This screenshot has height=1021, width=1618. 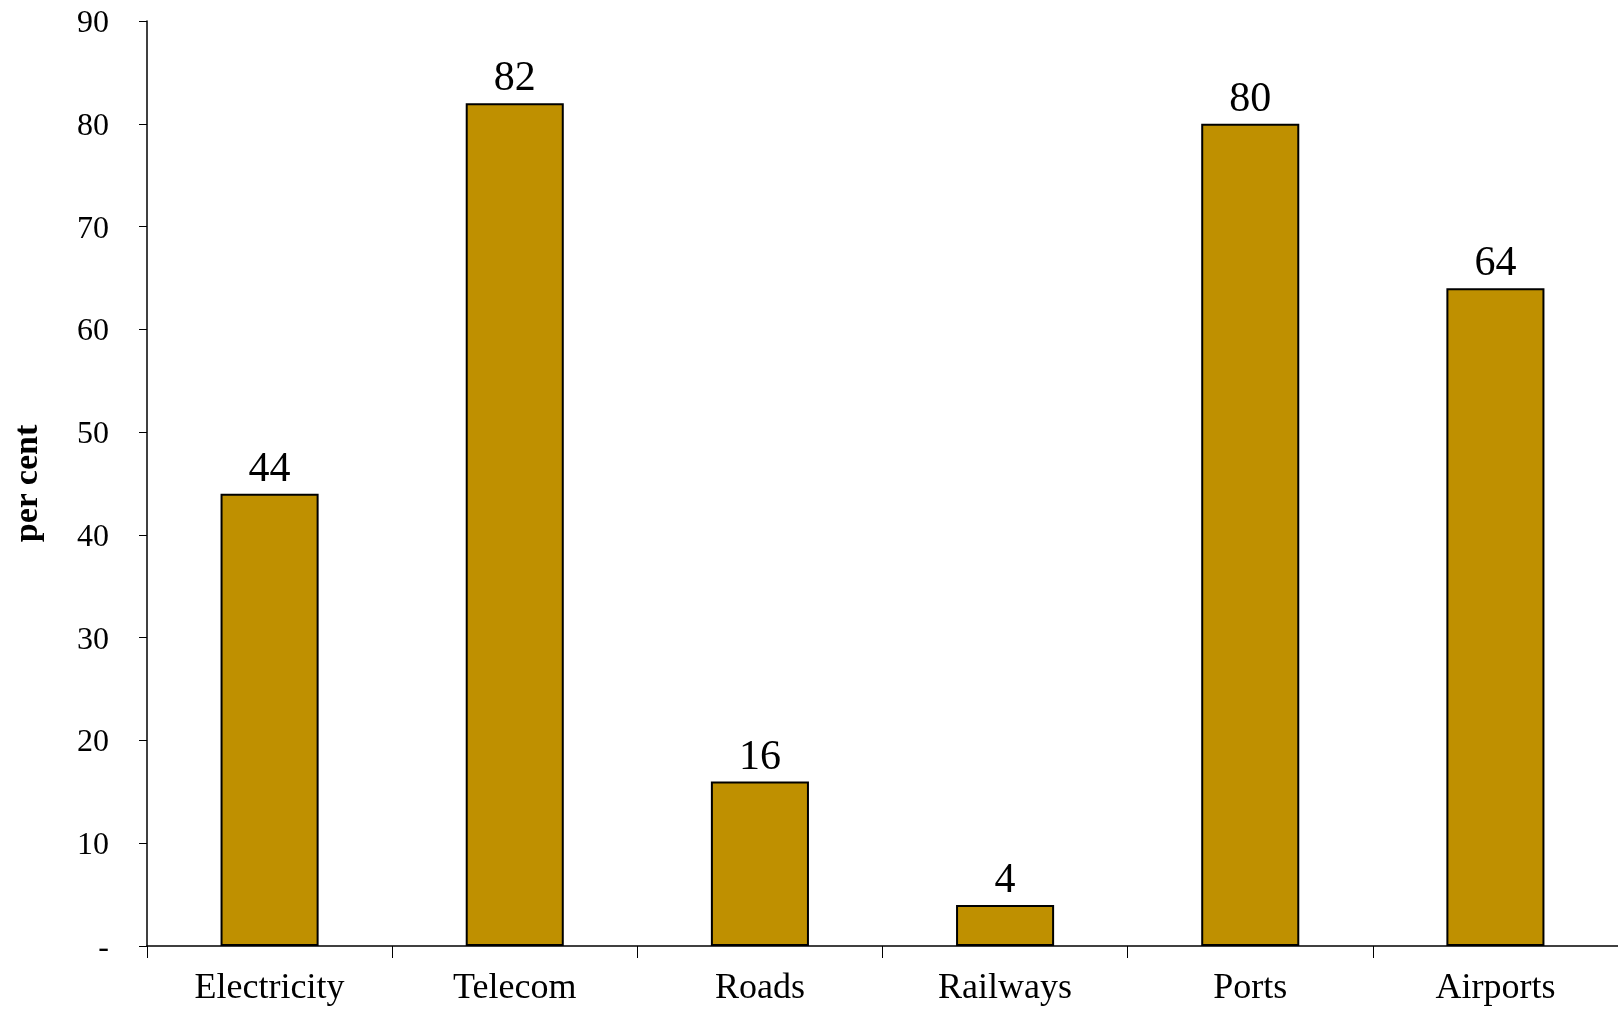 I want to click on y-tick-label: 40, so click(x=93, y=534).